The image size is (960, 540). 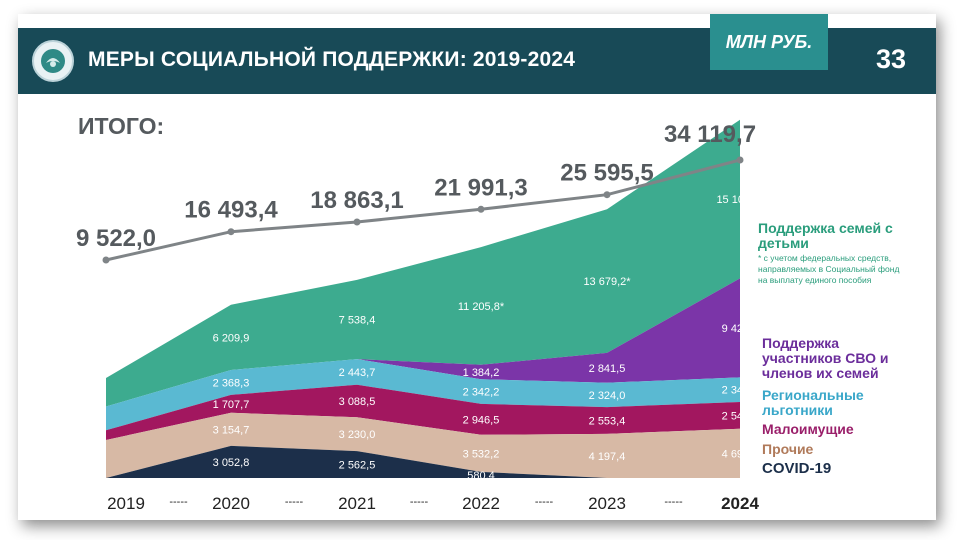 I want to click on total-label-2024: 34 119,7, so click(x=710, y=134).